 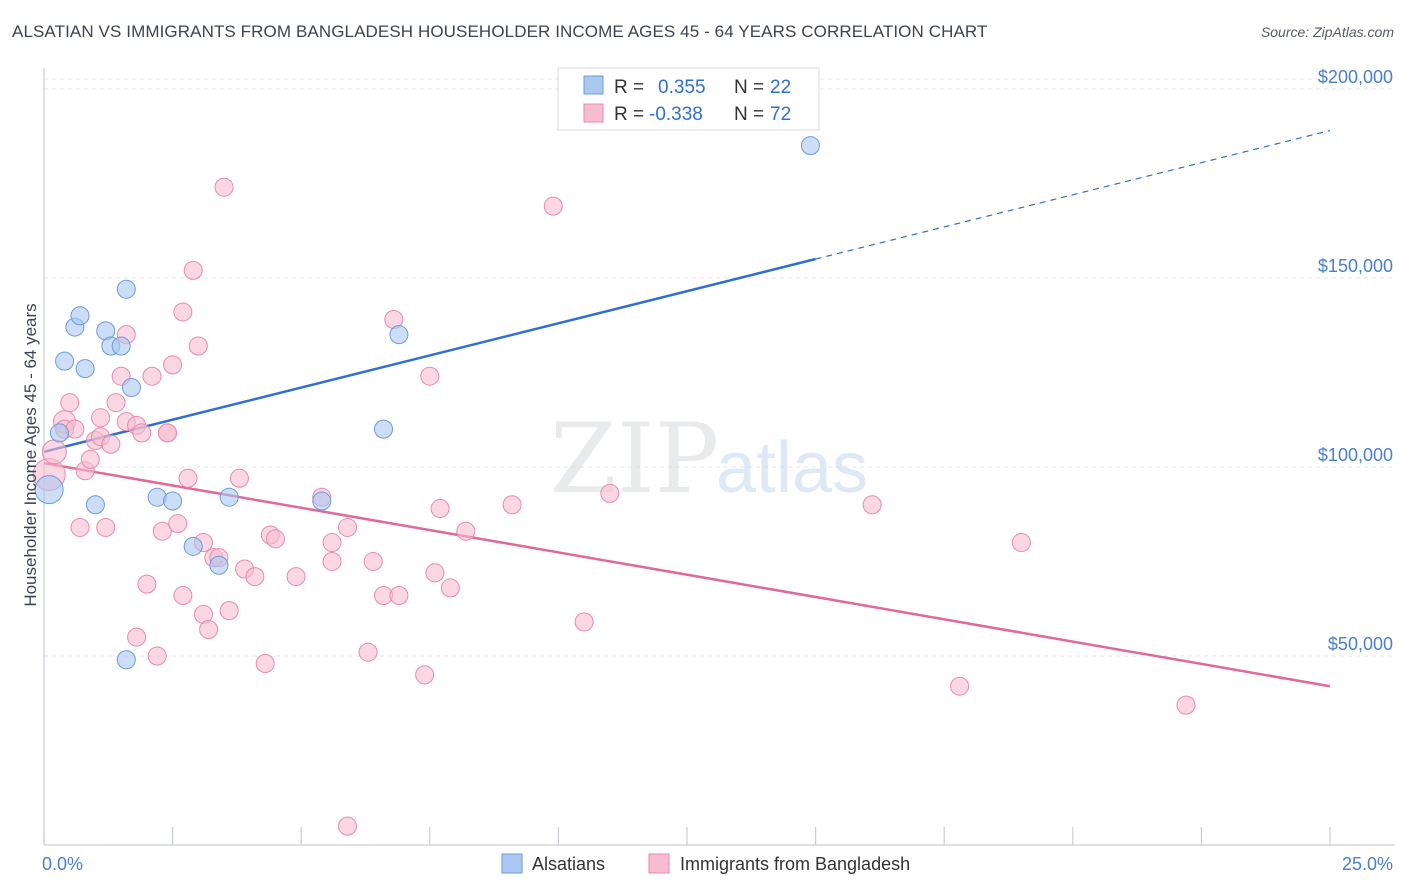 I want to click on y-tick-labels: $50,000 $100,000 $150,000 $200,000, so click(x=1355, y=360).